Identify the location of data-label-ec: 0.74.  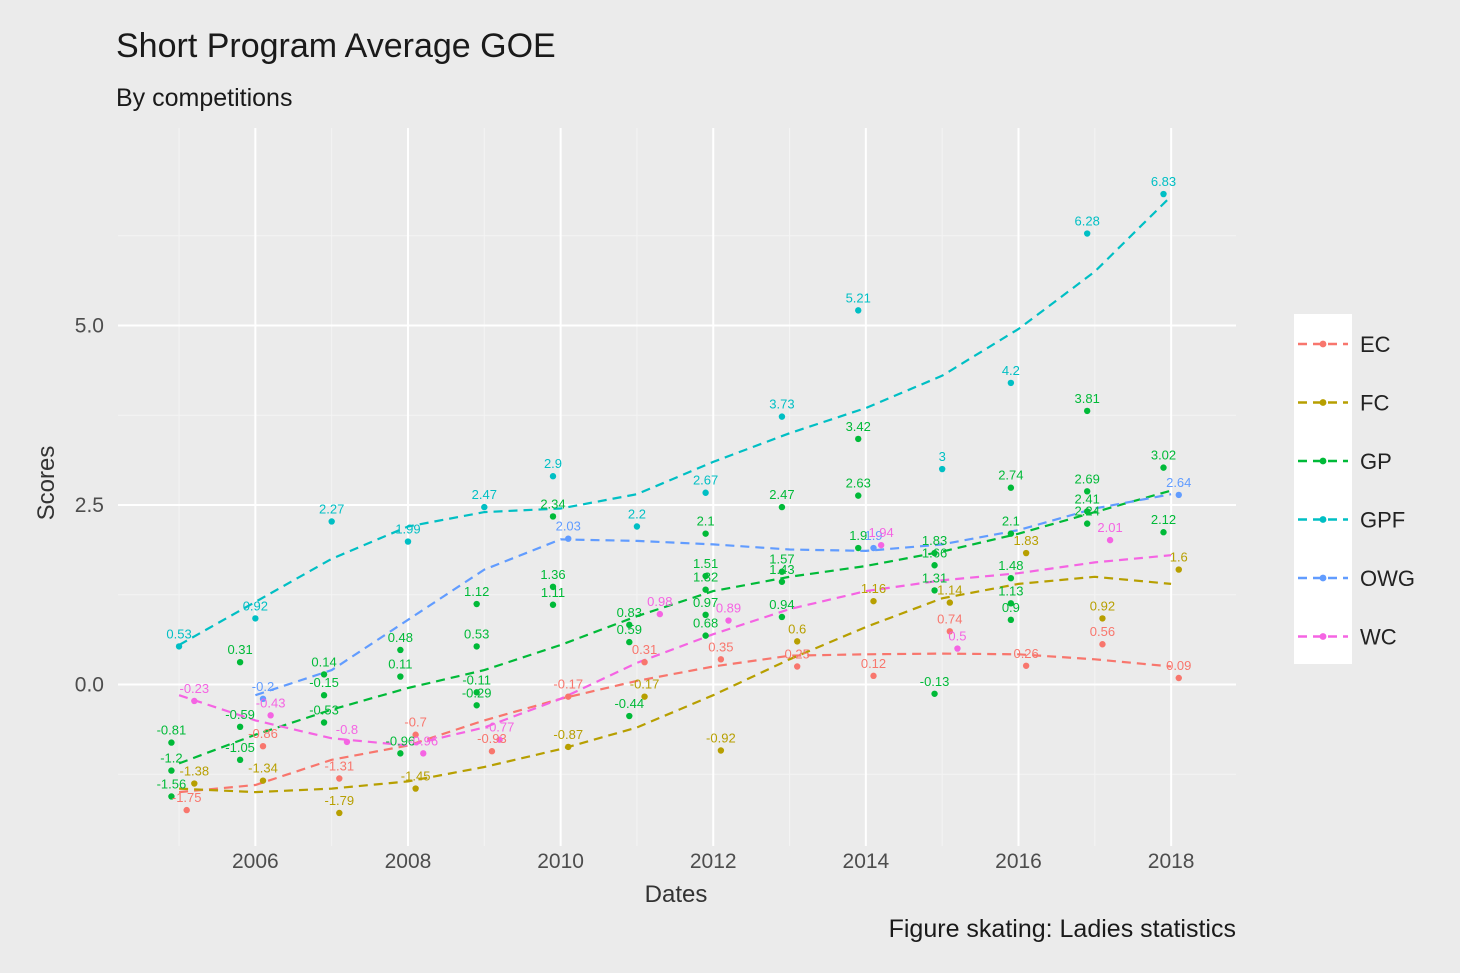
(949, 618).